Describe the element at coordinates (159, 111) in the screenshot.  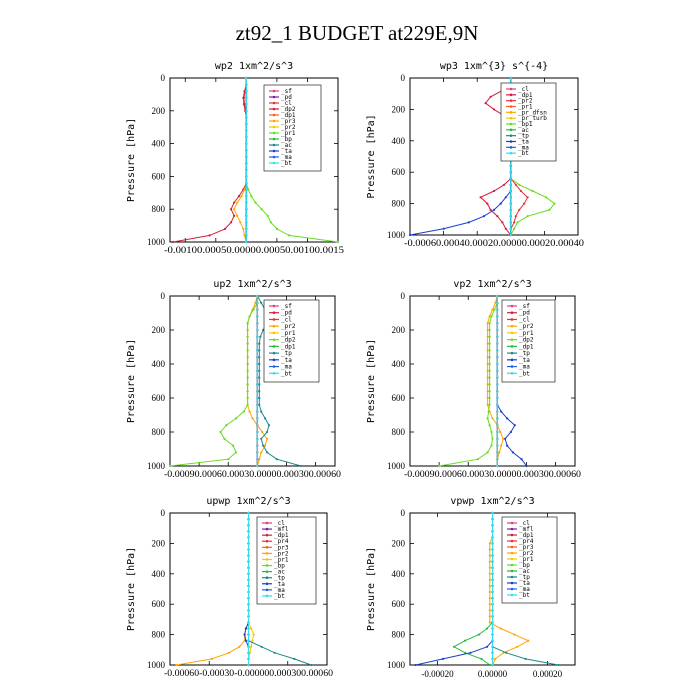
I see `y-tick-label: 200` at that location.